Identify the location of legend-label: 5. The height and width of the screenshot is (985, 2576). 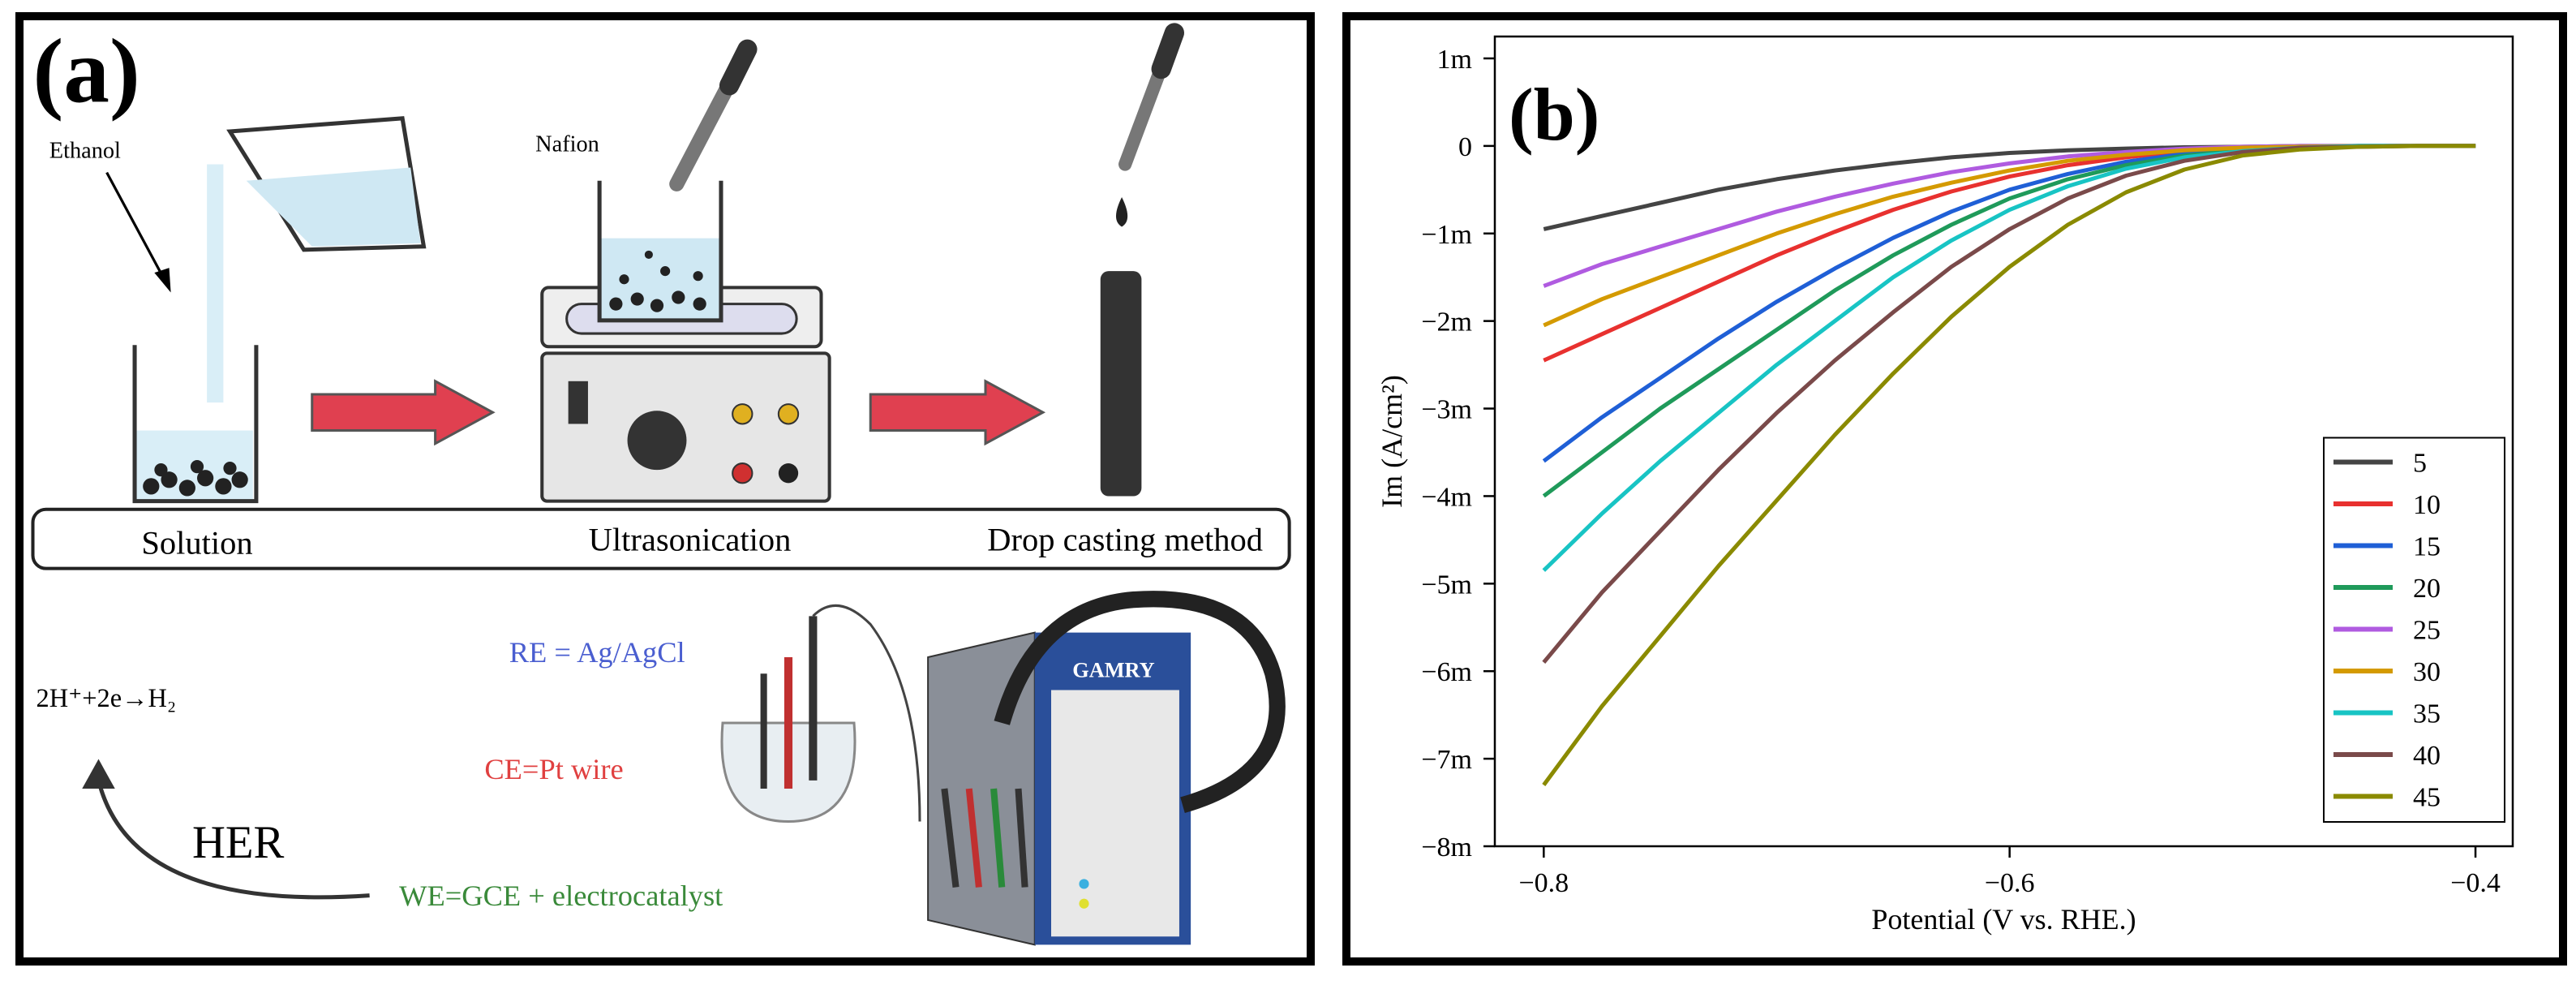
(2420, 464).